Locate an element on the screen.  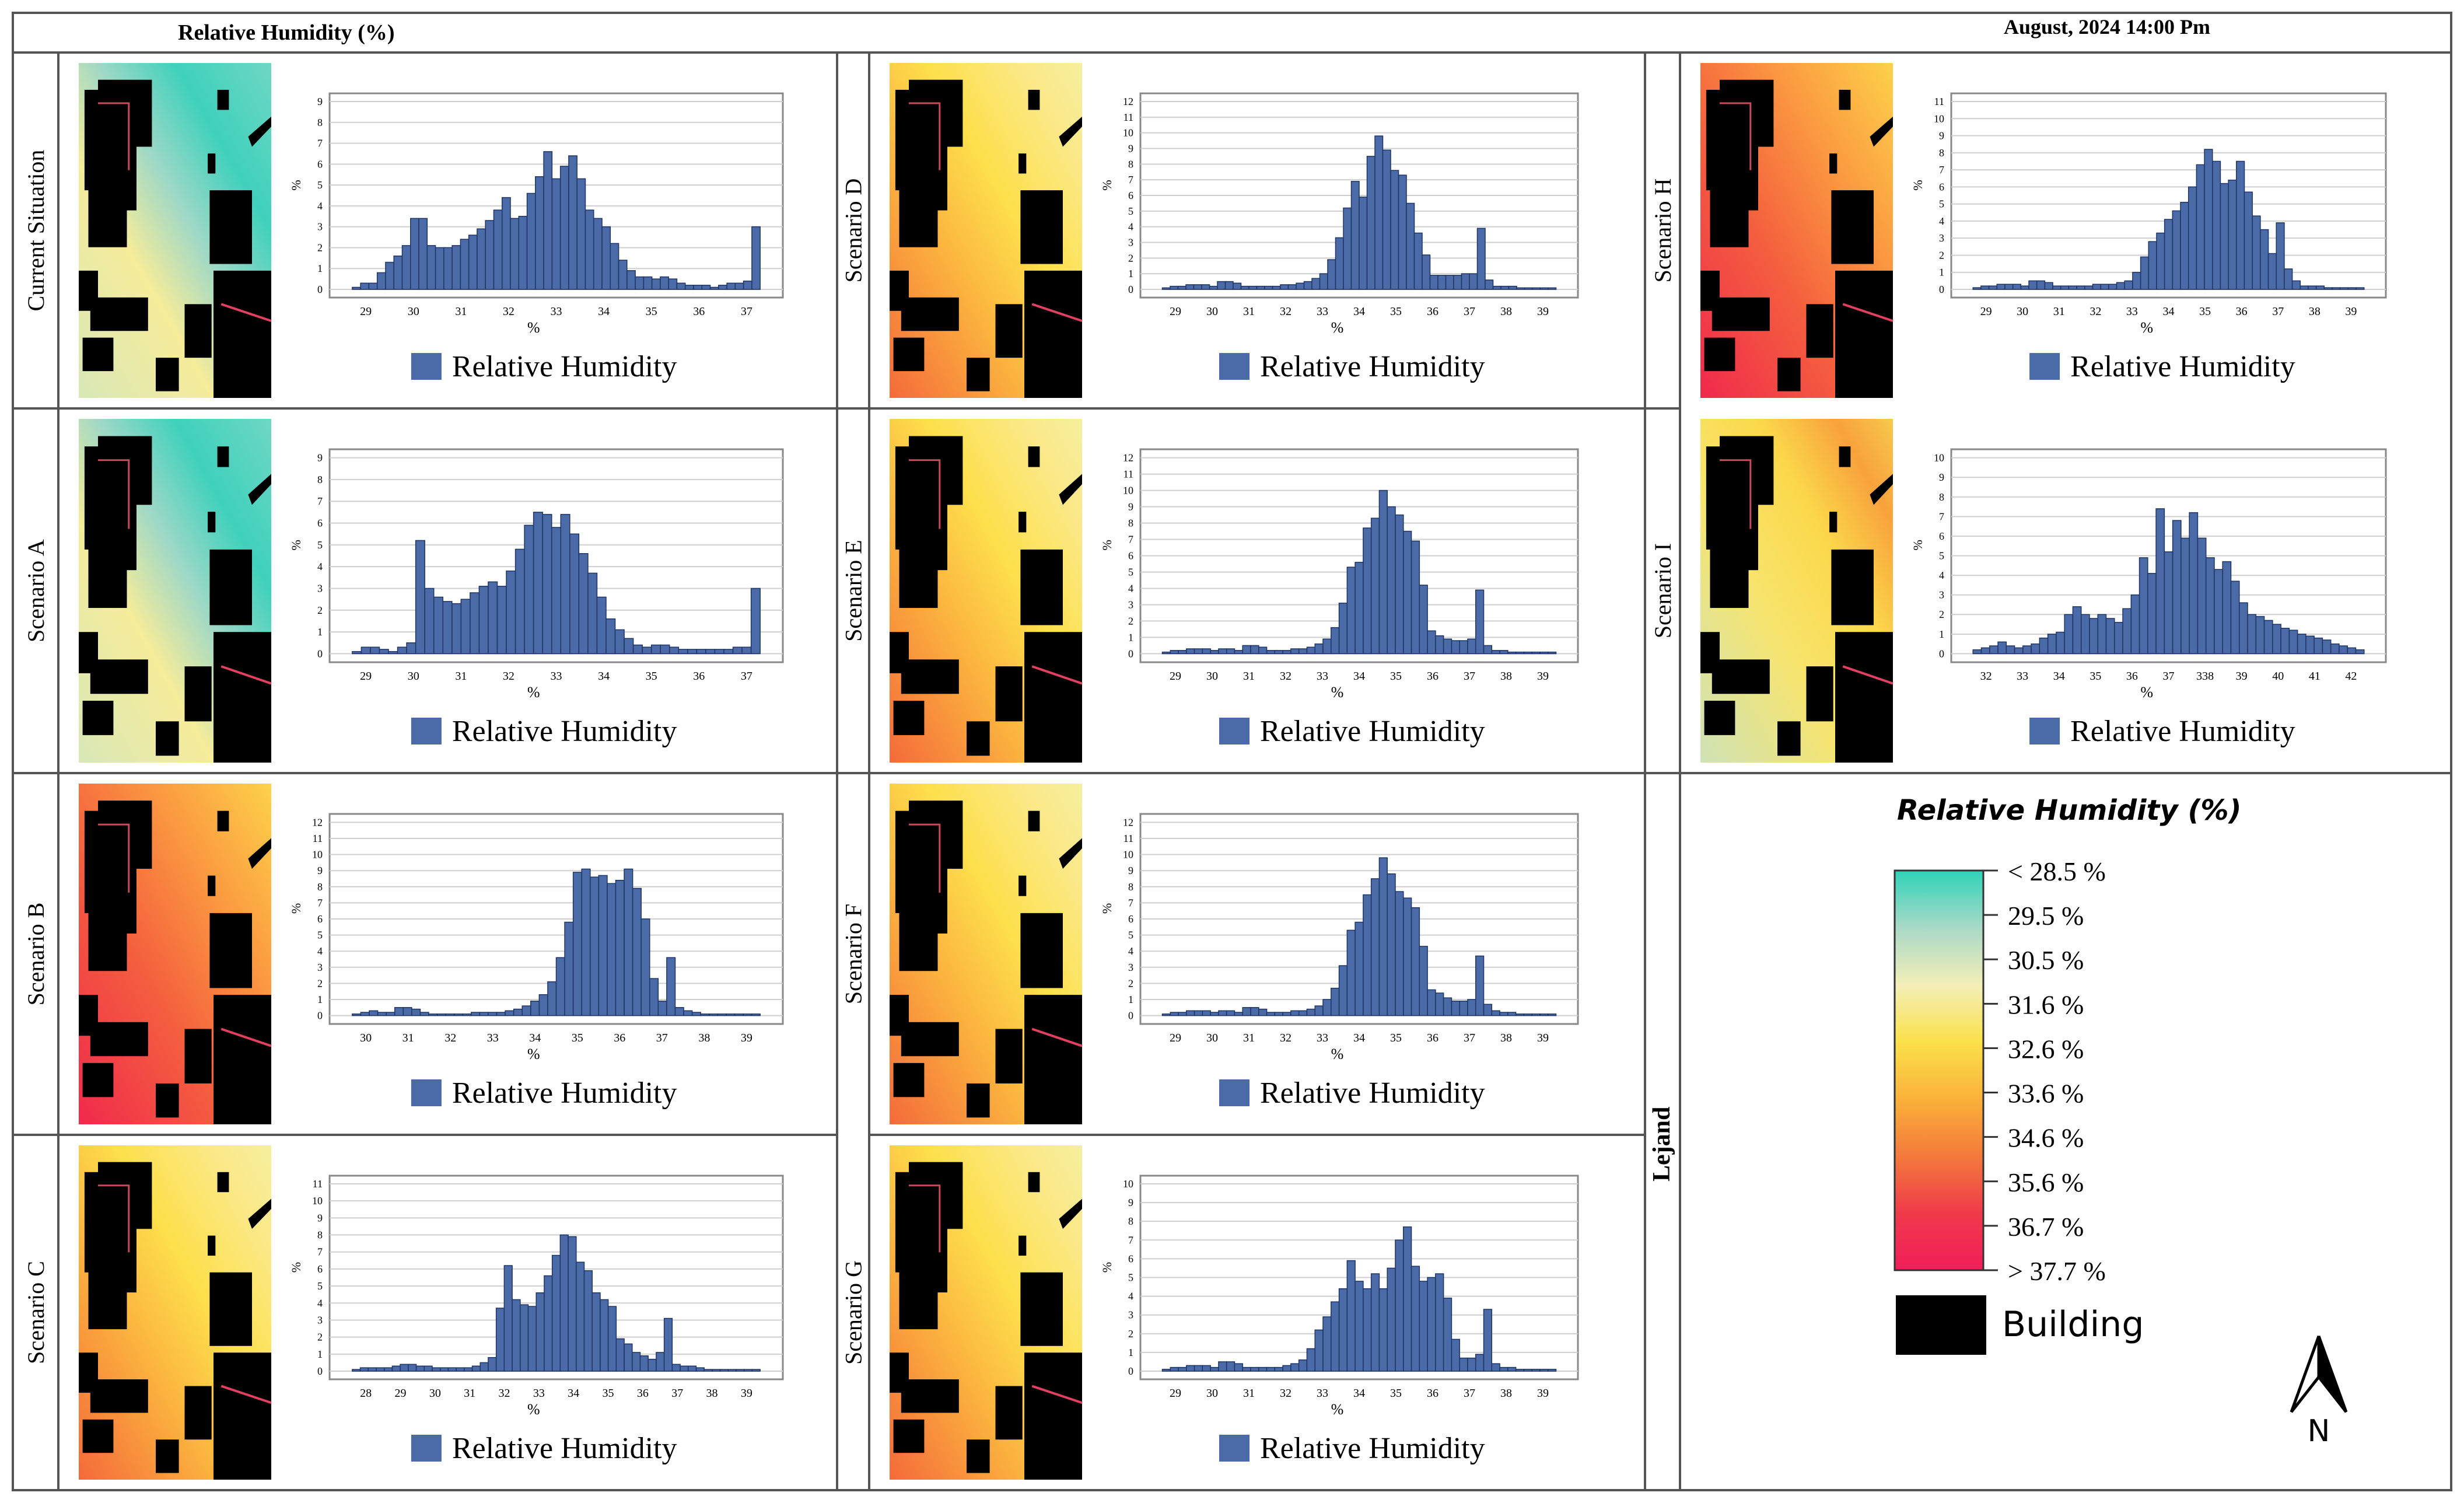
y-tick-label: 8 is located at coordinates (320, 887).